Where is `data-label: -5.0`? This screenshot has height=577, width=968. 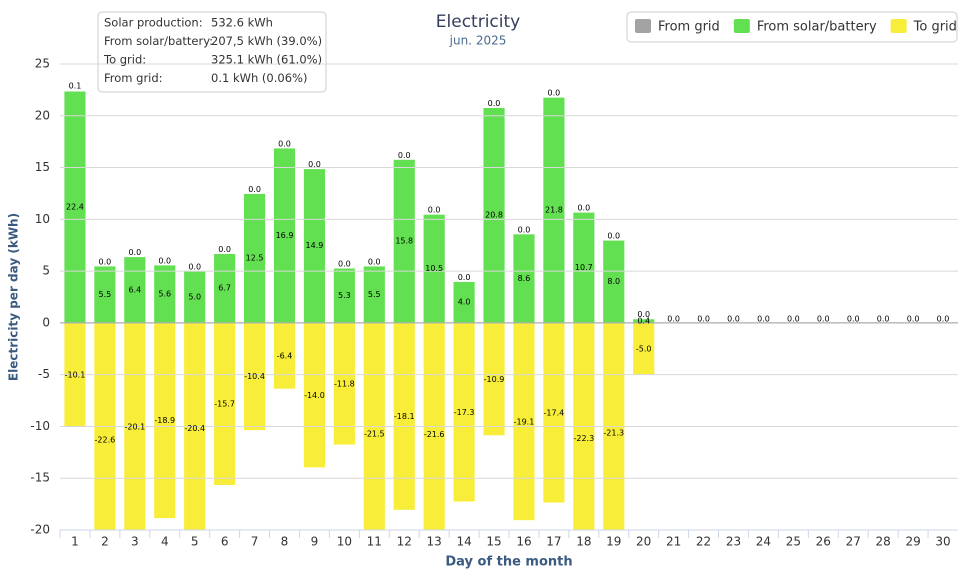
data-label: -5.0 is located at coordinates (644, 348).